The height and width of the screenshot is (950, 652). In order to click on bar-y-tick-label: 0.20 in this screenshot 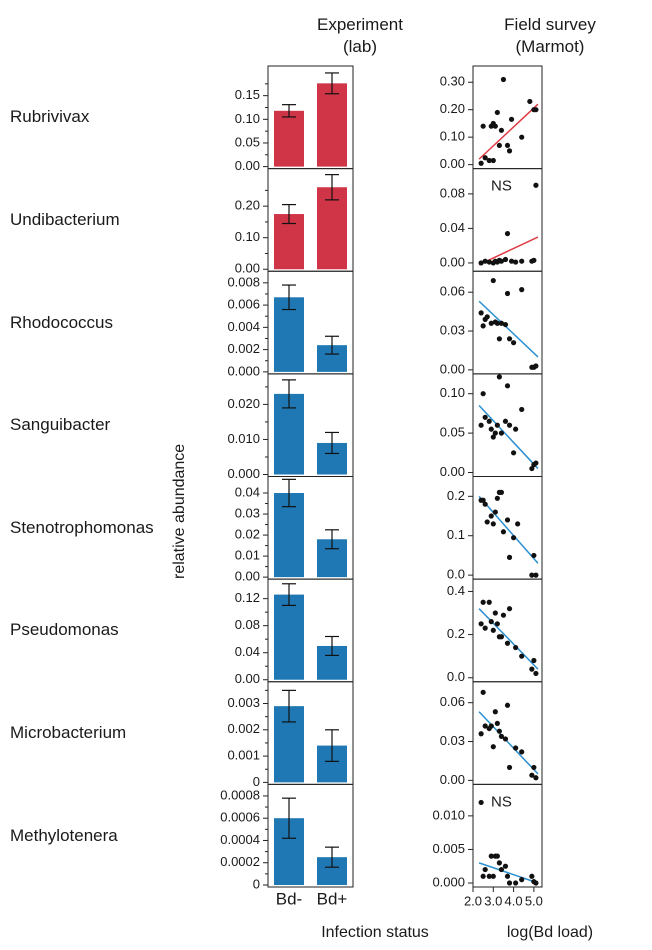, I will do `click(247, 205)`.